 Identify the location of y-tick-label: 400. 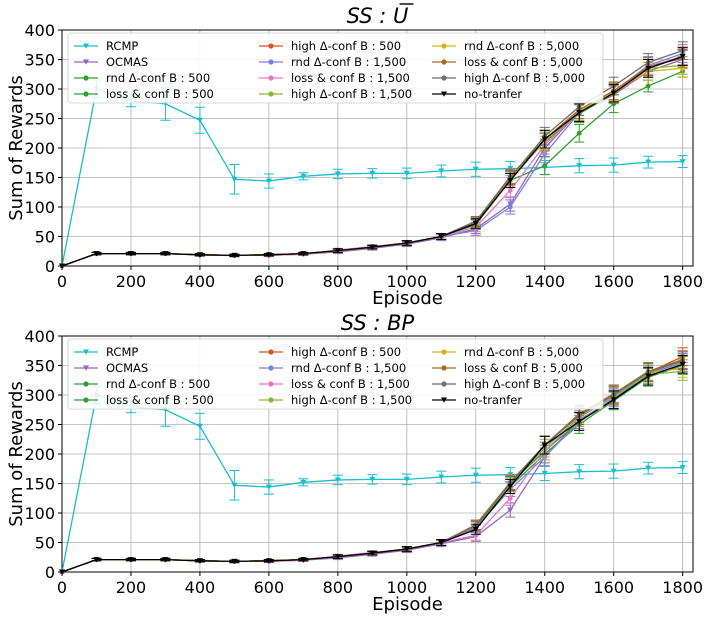
(39, 30).